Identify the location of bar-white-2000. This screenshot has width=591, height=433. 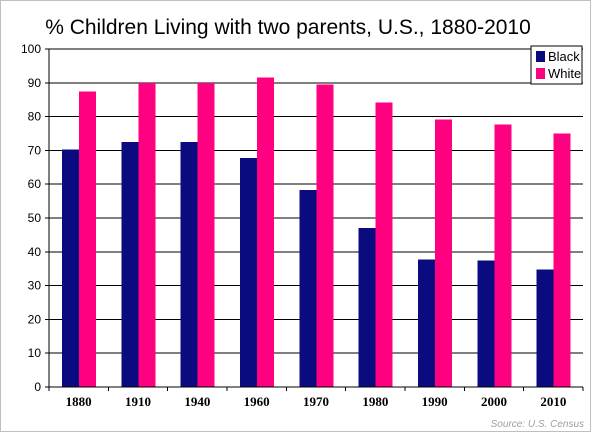
(503, 255).